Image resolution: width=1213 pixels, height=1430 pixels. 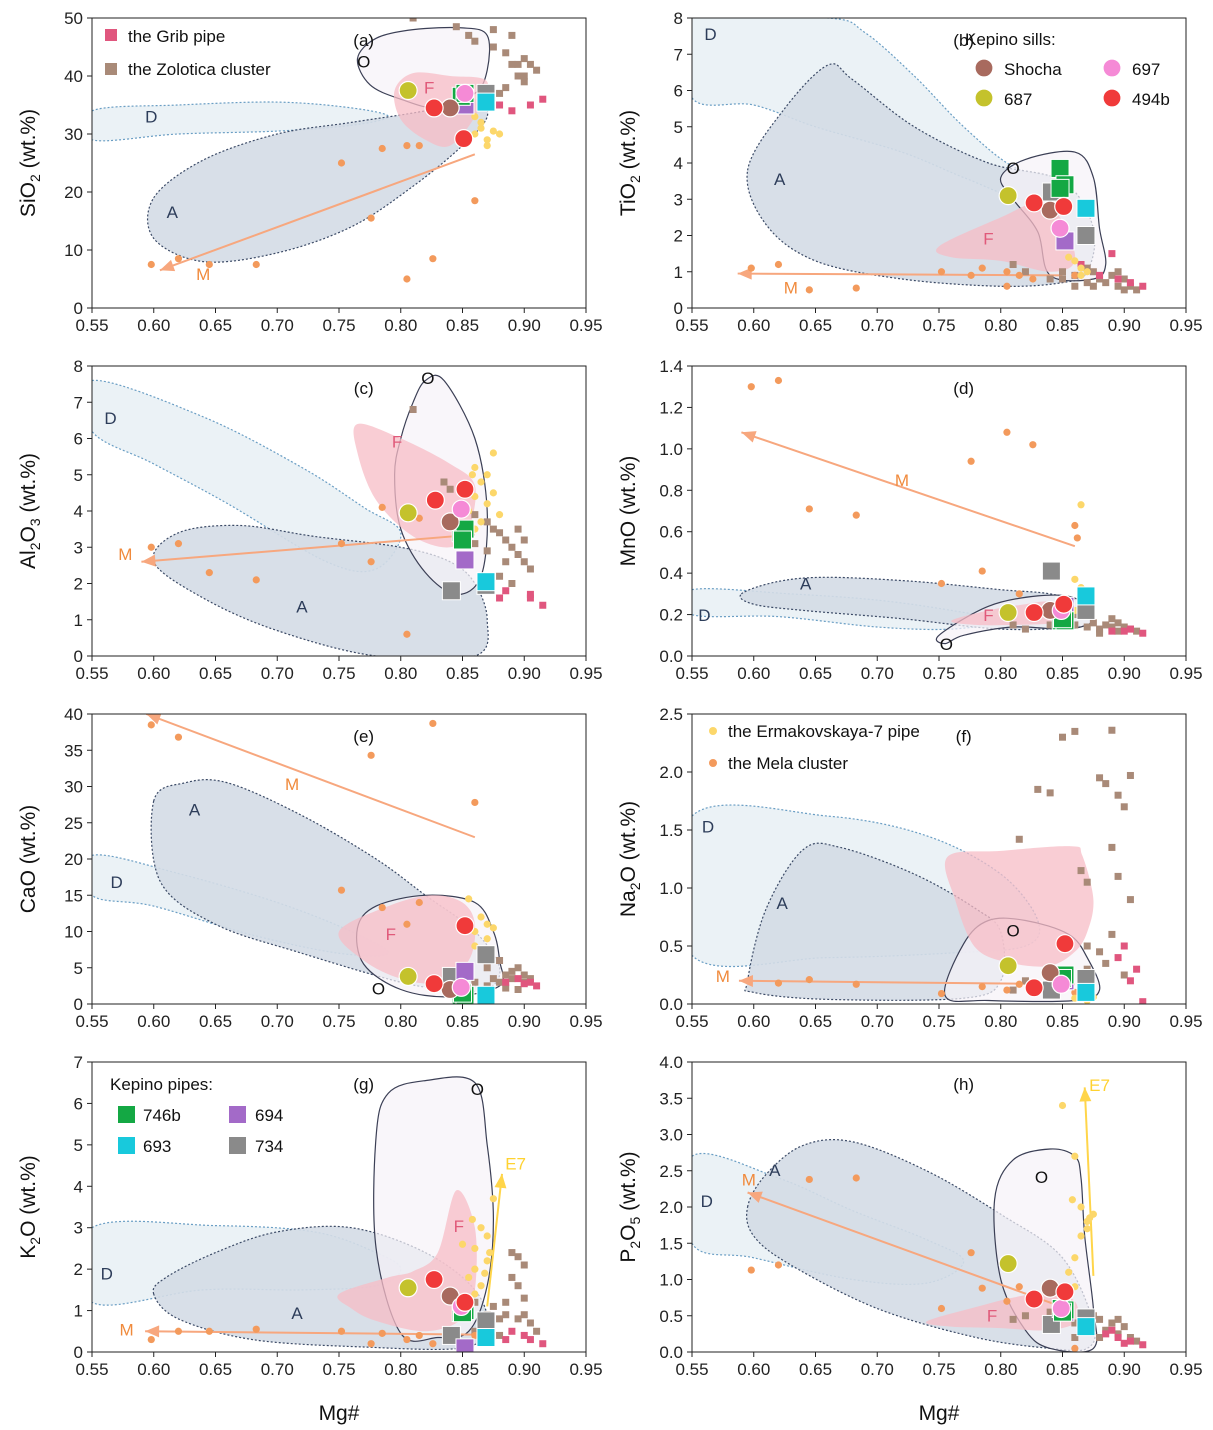 What do you see at coordinates (468, 1328) in the screenshot?
I see `series-p734` at bounding box center [468, 1328].